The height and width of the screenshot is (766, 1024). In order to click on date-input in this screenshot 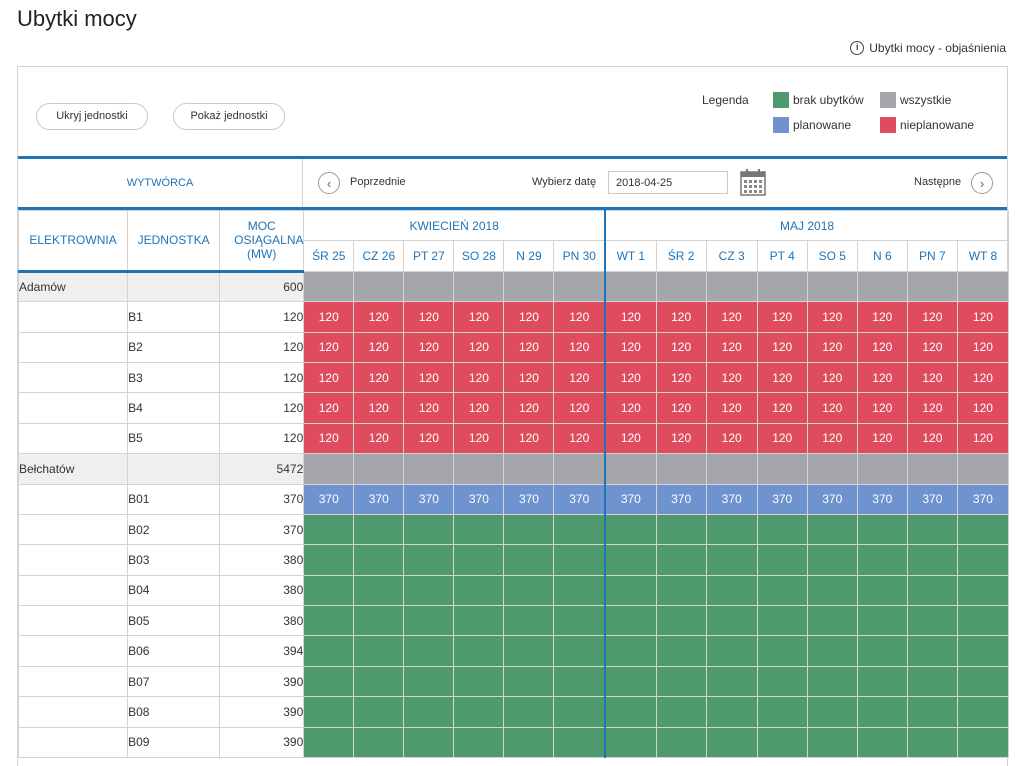, I will do `click(668, 182)`.